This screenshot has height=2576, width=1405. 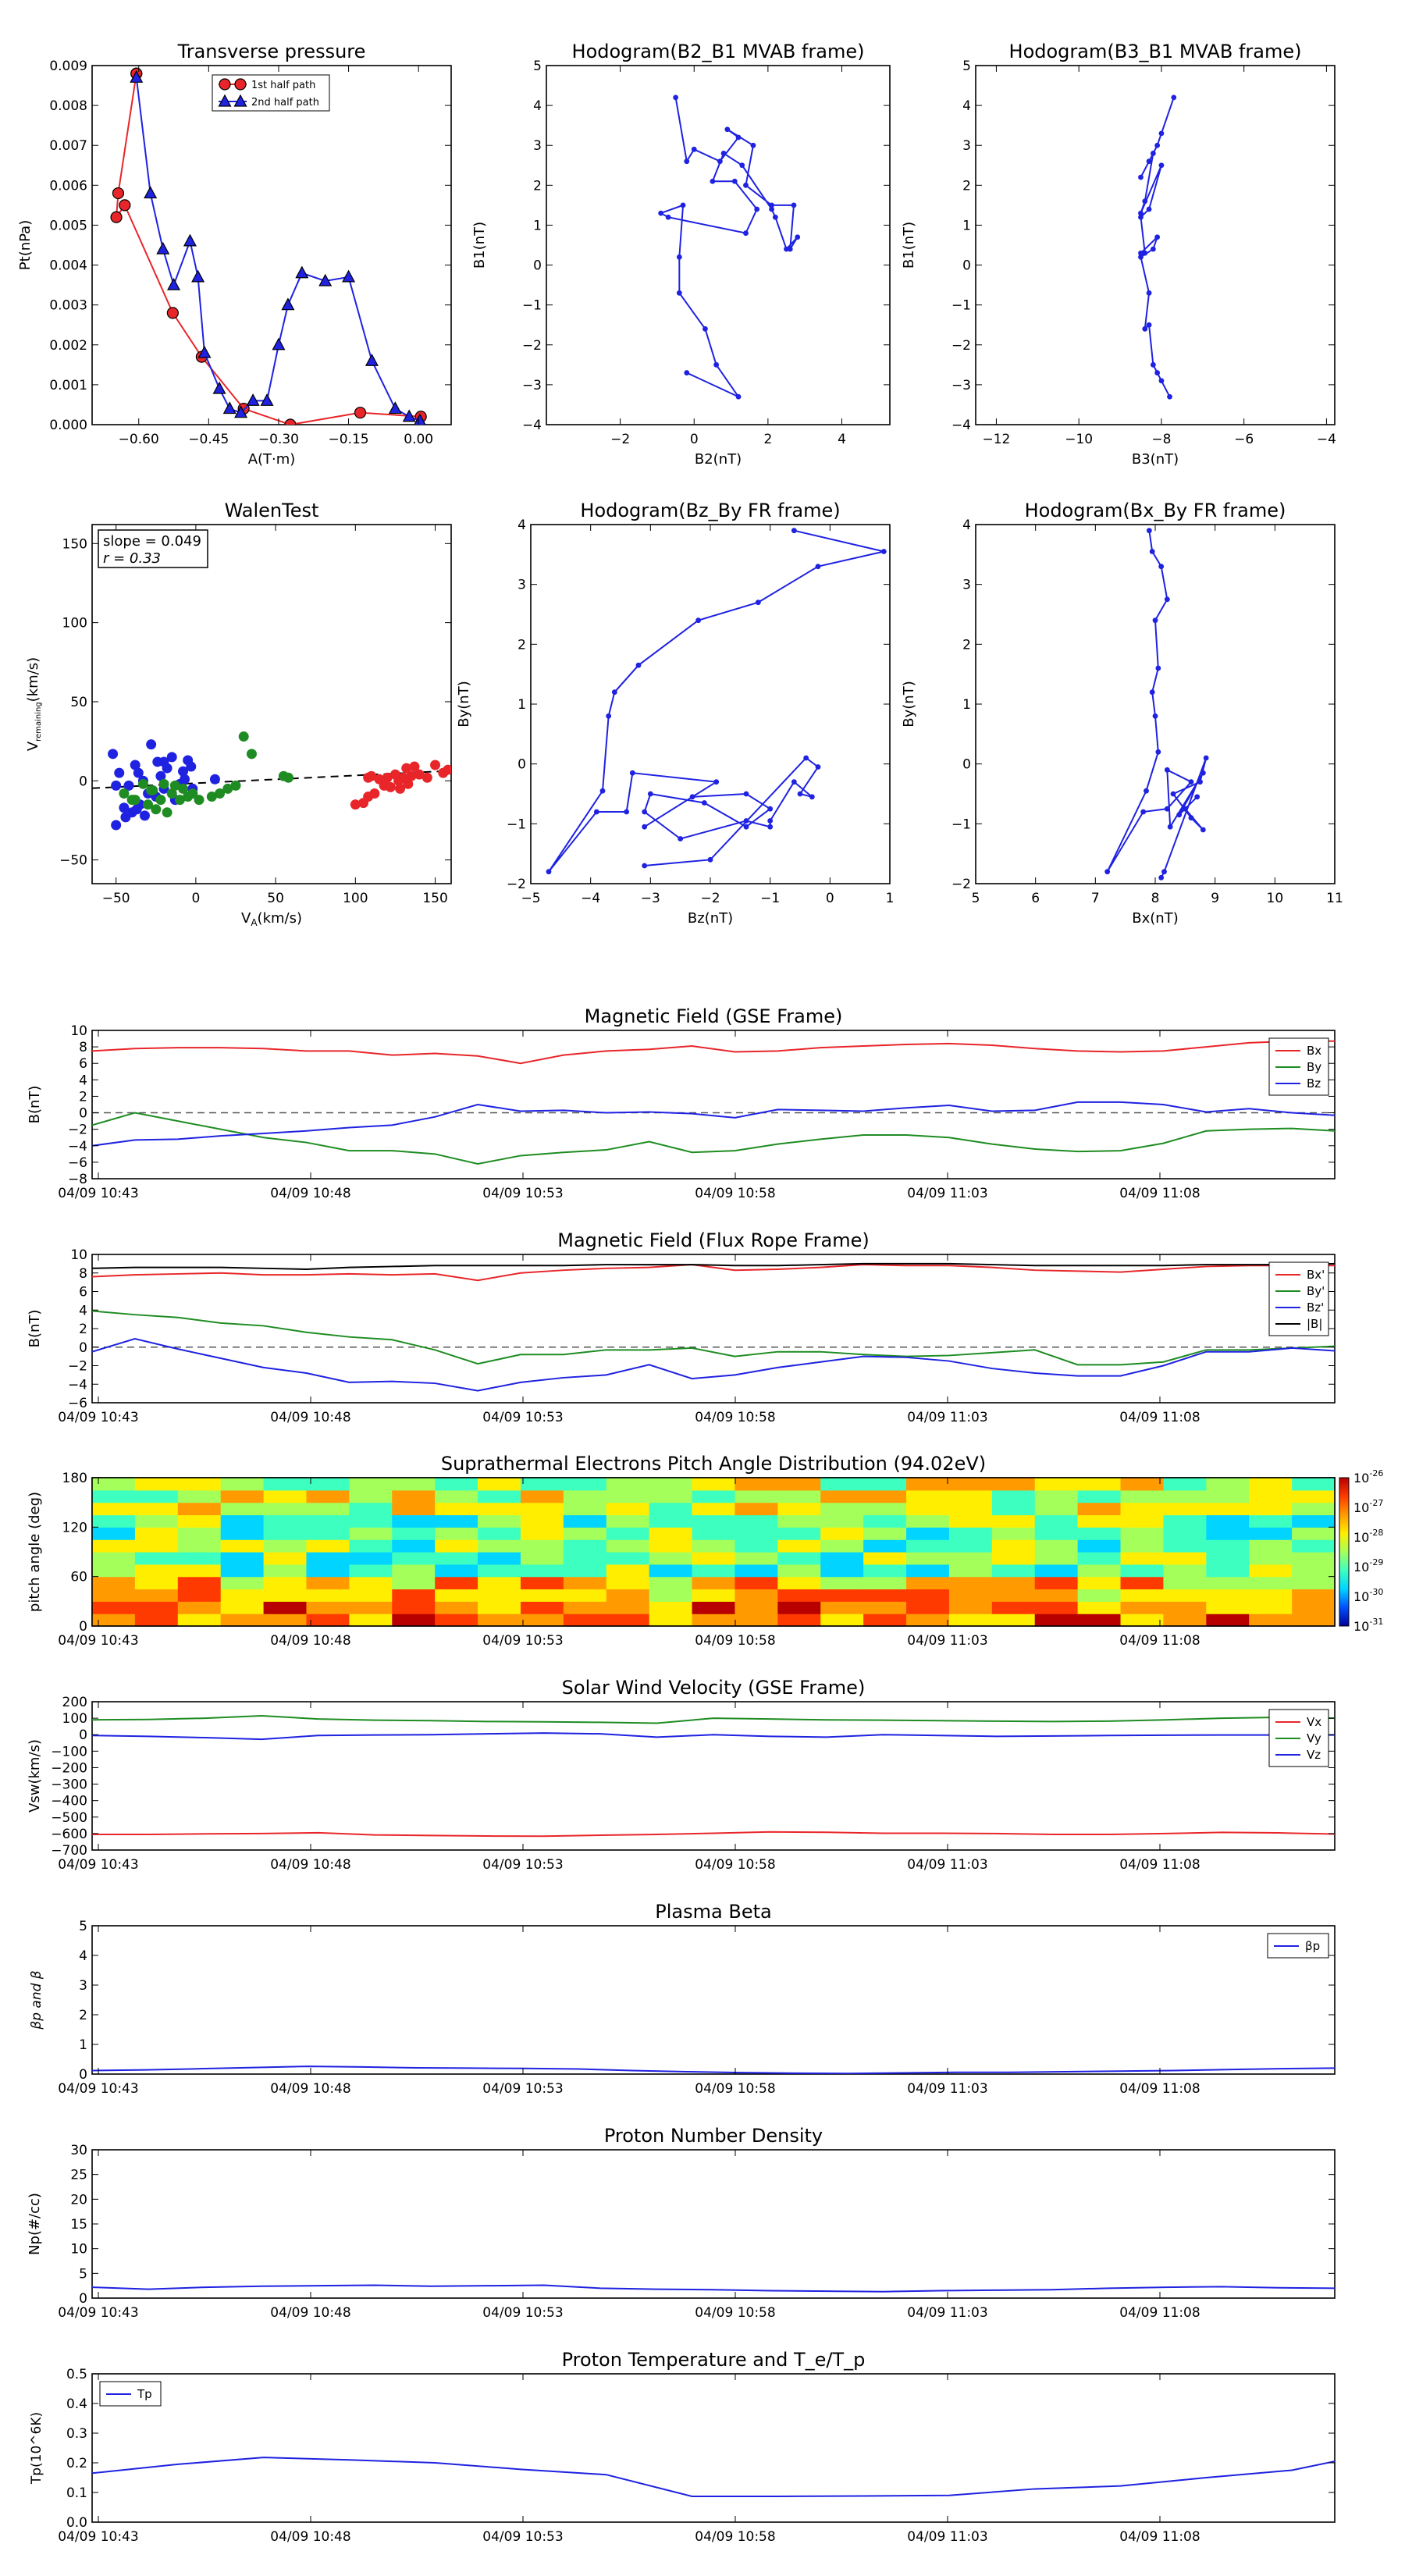 I want to click on y-tick-label: 150, so click(x=74, y=544).